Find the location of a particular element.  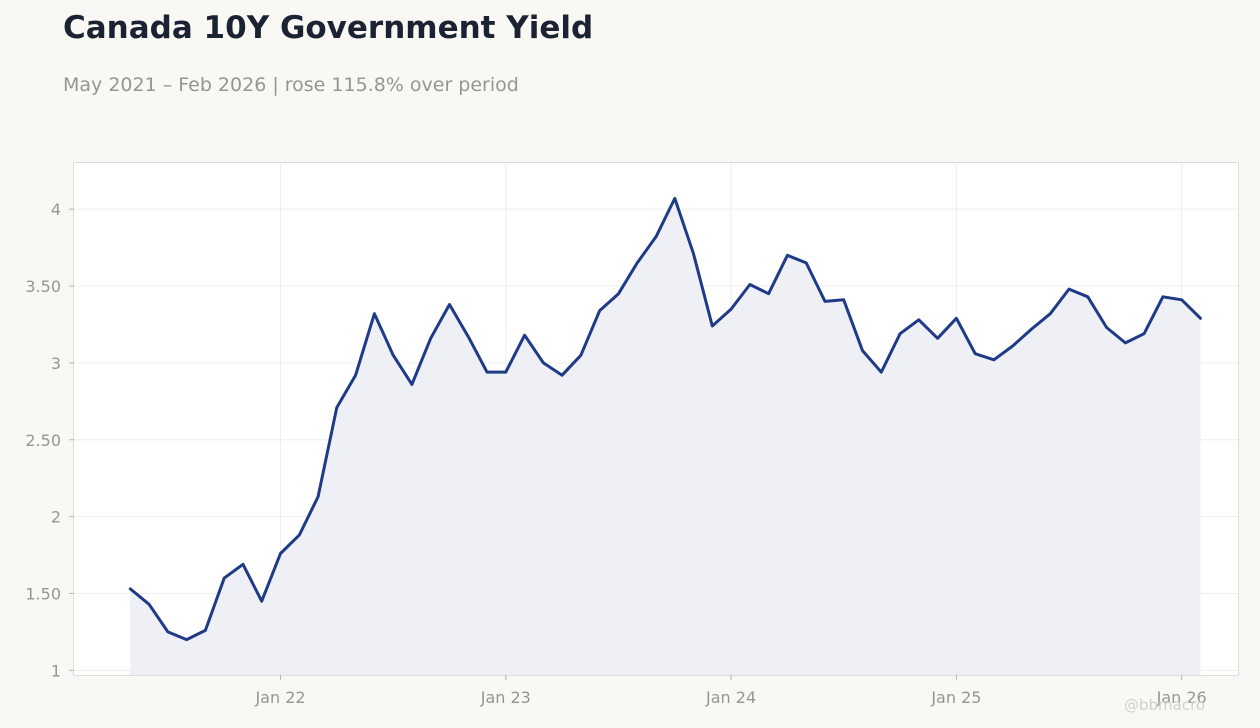

x-axis: Jan 22 Jan 23 Jan 24 Jan 25 Jan 26 is located at coordinates (730, 691).